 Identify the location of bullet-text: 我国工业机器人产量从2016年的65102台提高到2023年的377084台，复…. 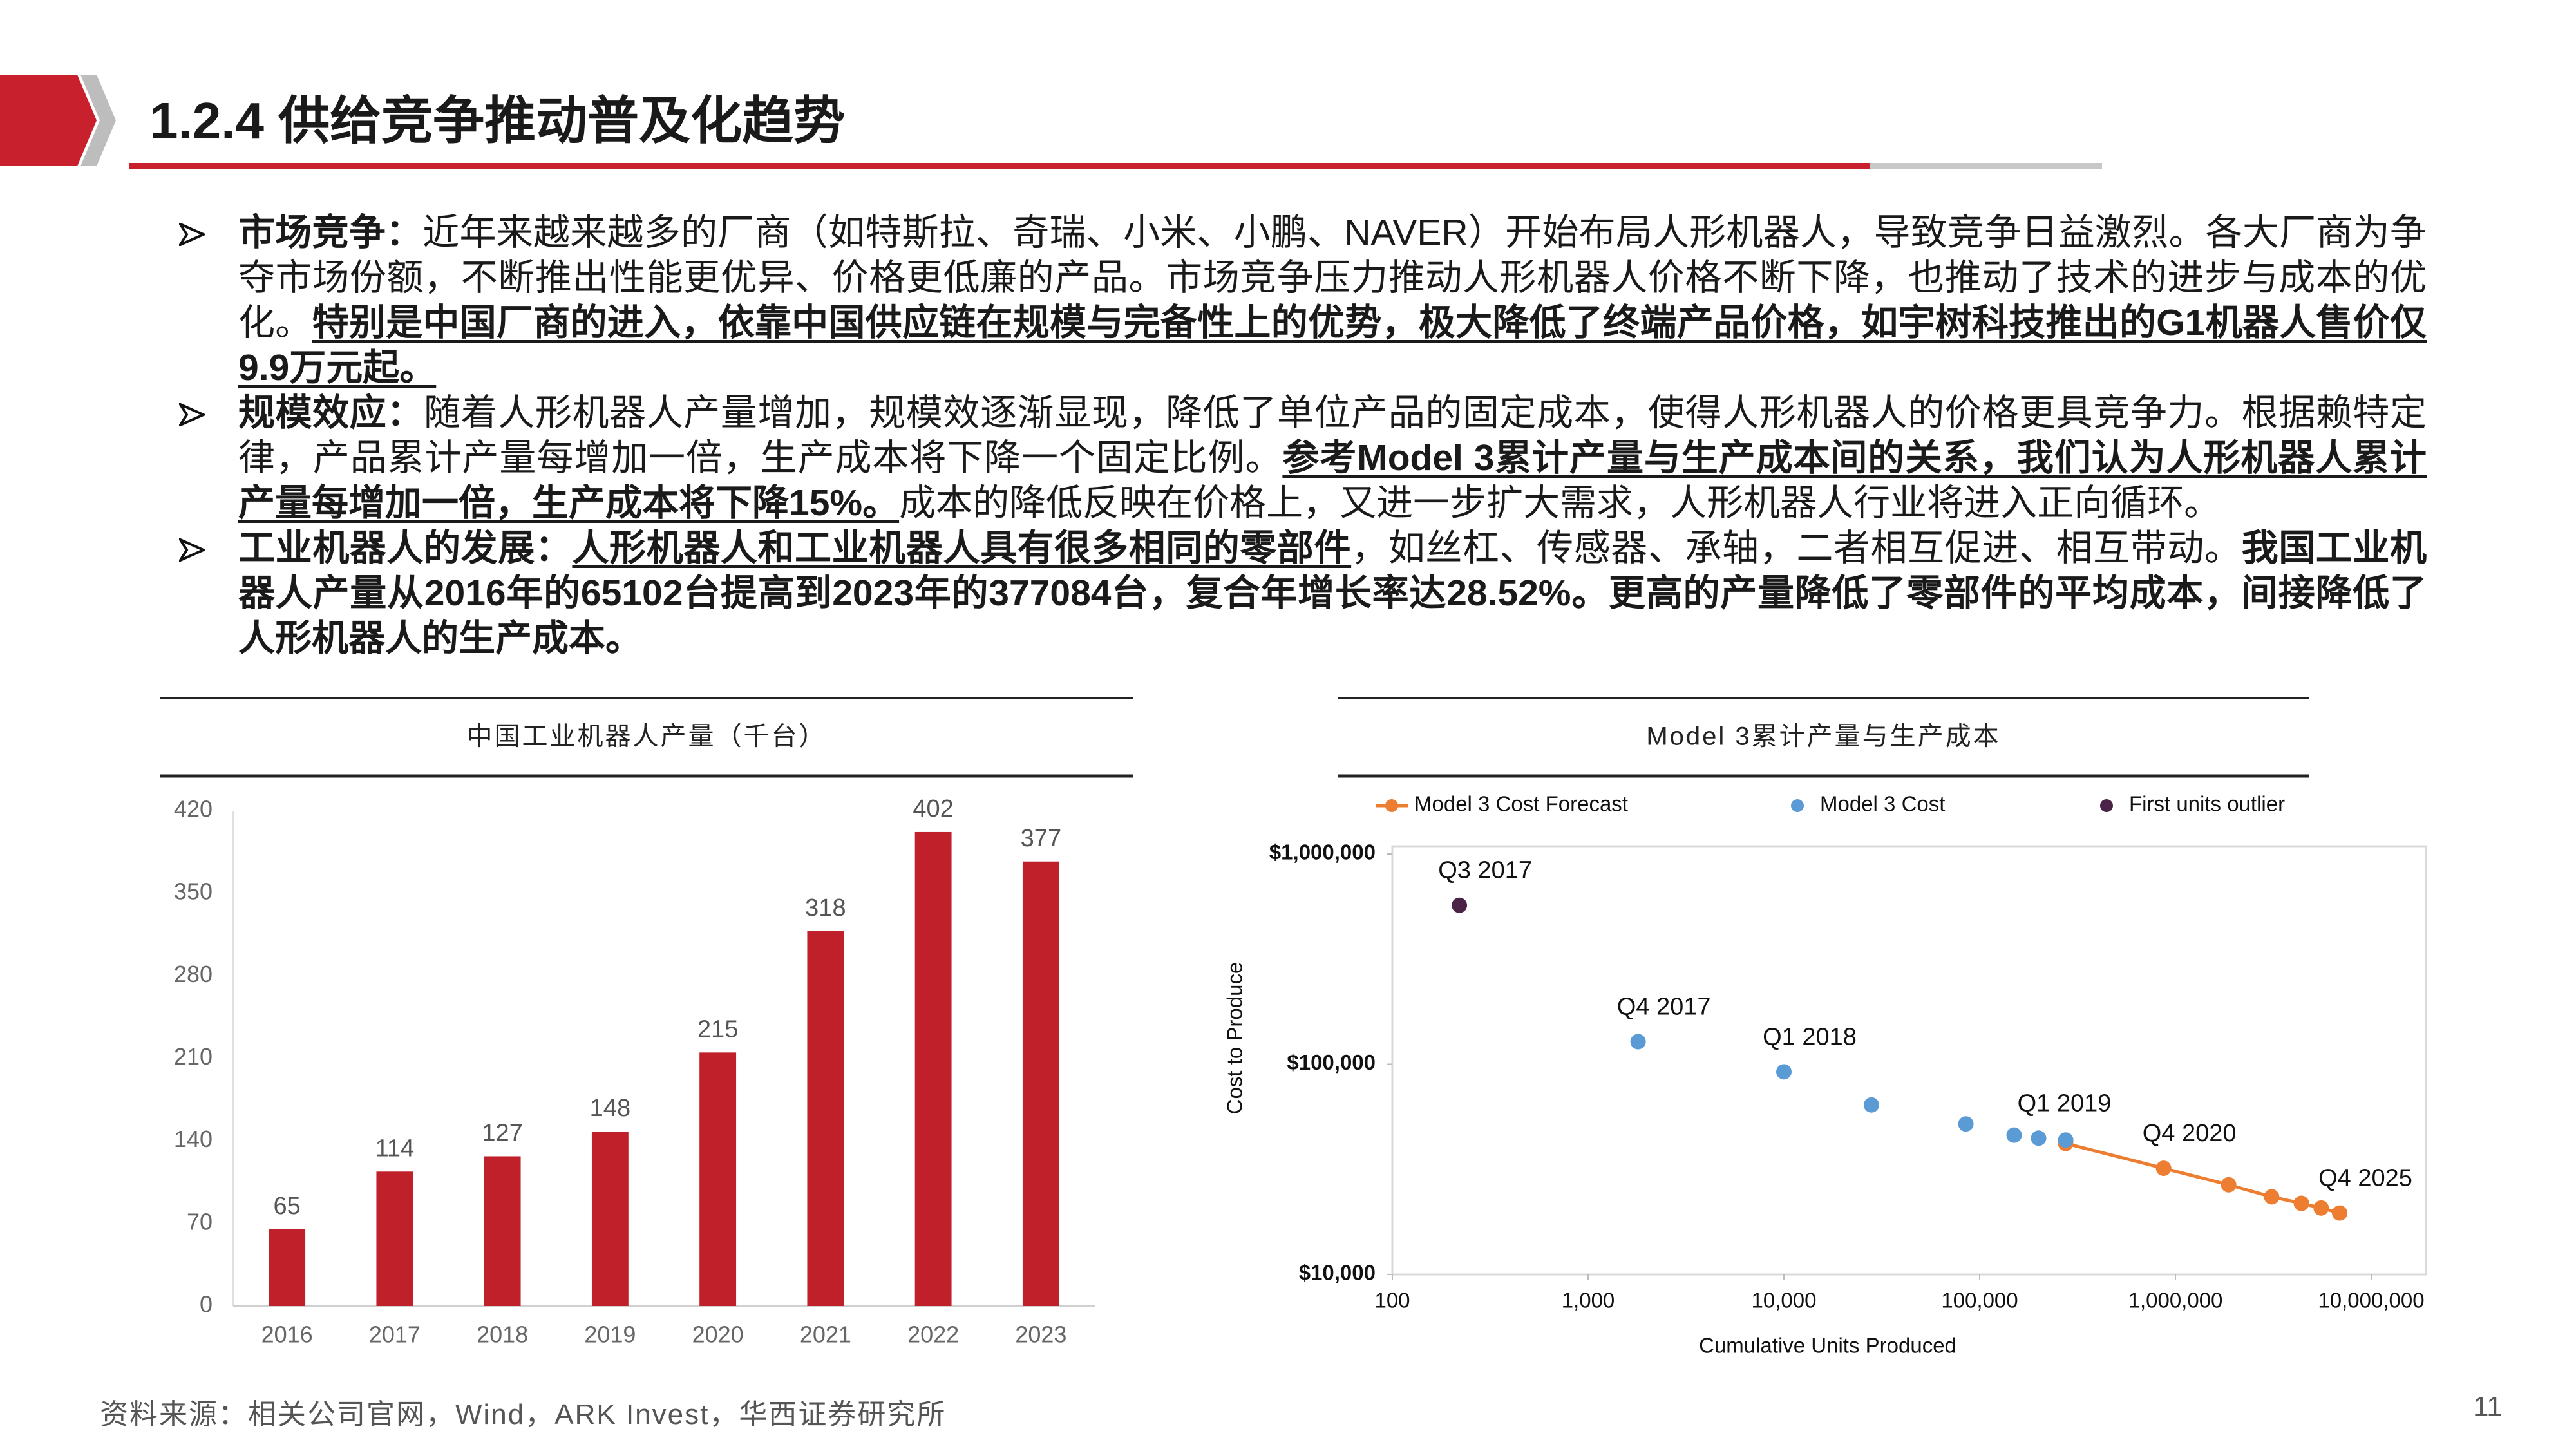
(1333, 593).